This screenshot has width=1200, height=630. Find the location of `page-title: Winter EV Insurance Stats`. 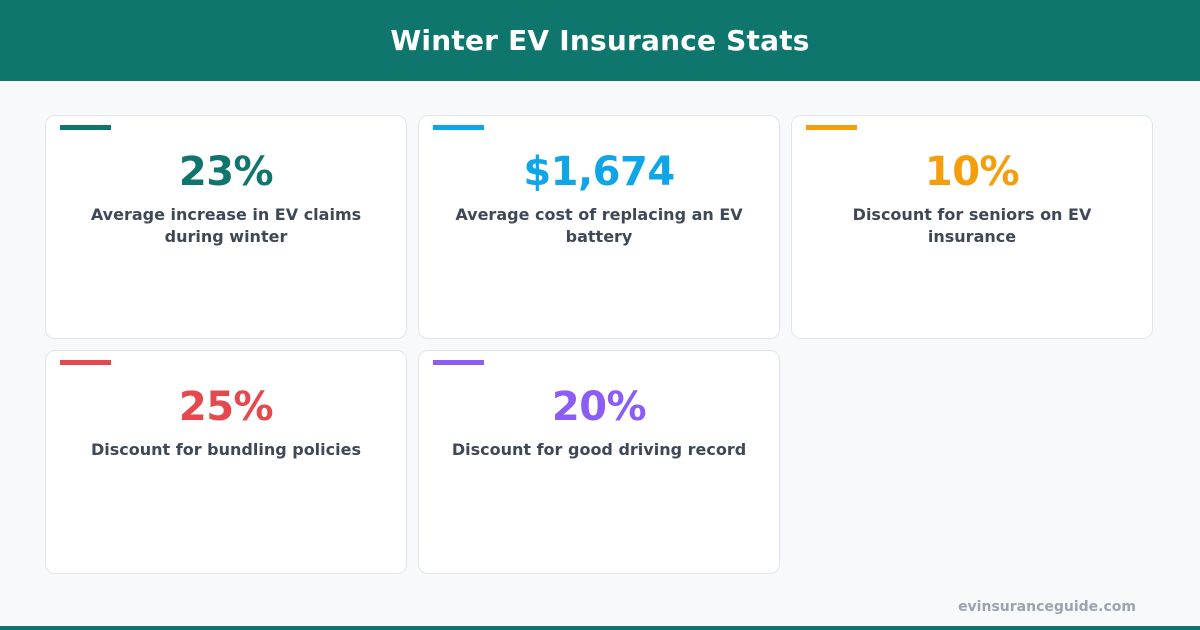

page-title: Winter EV Insurance Stats is located at coordinates (600, 40).